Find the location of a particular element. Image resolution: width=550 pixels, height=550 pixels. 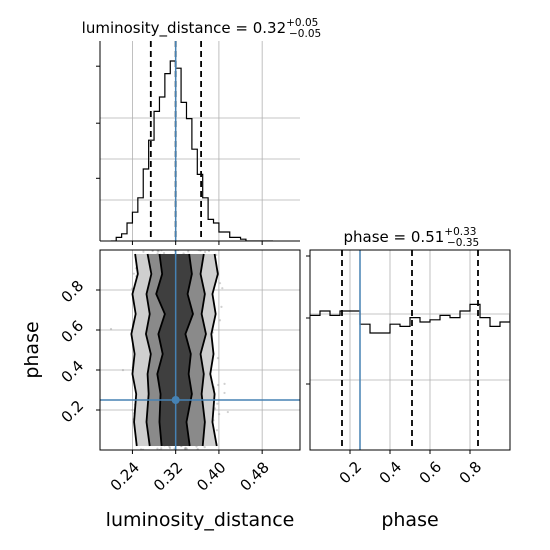

joint-contour-left-mid is located at coordinates (149, 350).